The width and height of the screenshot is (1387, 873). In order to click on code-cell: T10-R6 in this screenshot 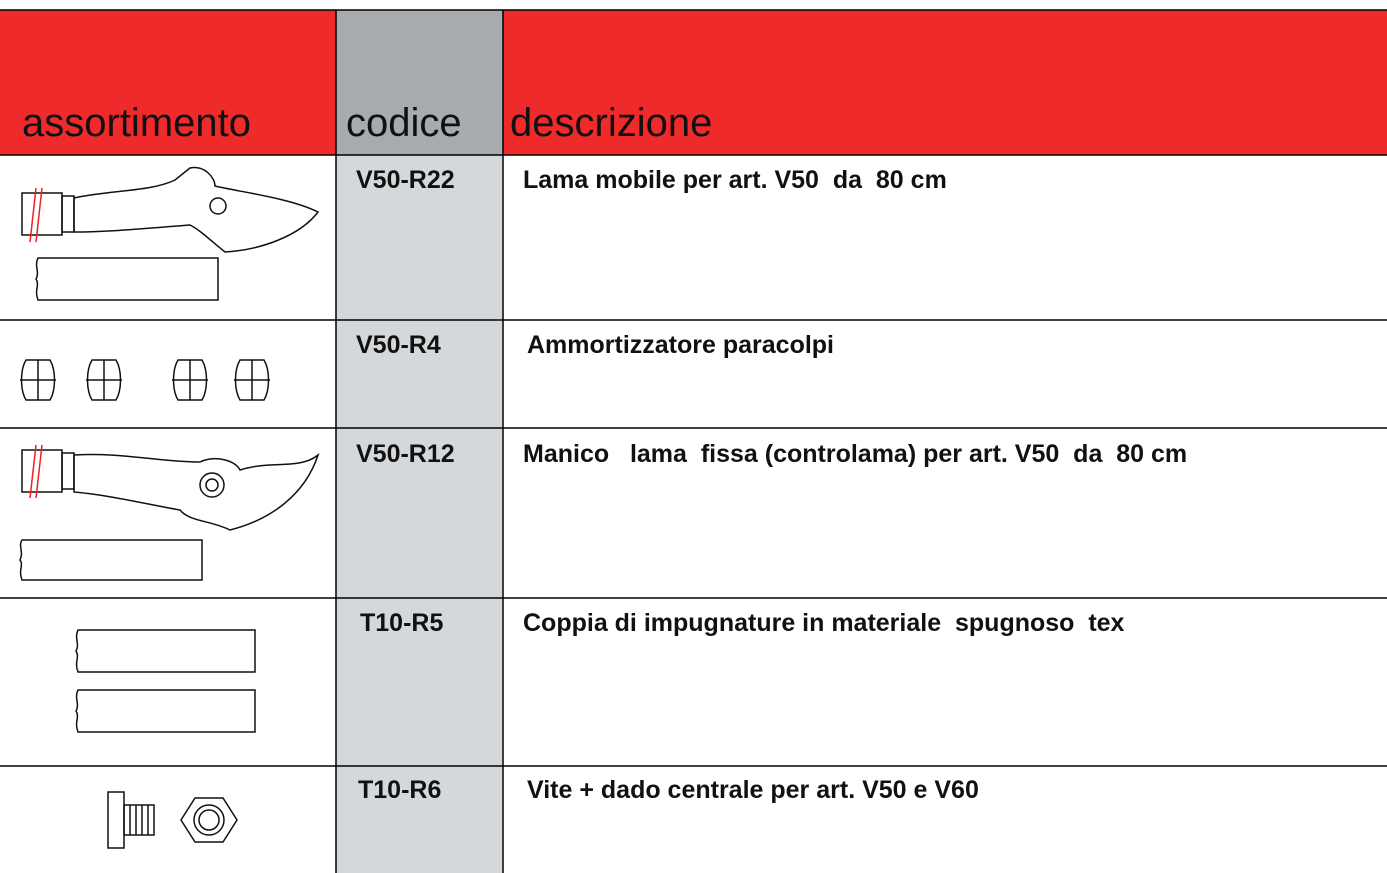, I will do `click(399, 790)`.